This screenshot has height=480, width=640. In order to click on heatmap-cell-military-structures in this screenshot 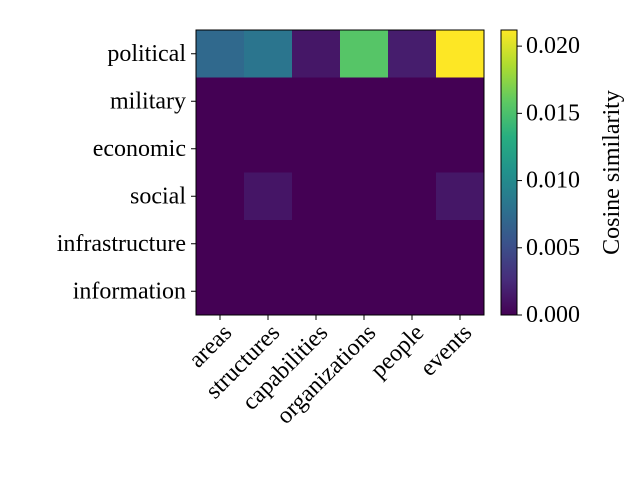, I will do `click(268, 101)`.